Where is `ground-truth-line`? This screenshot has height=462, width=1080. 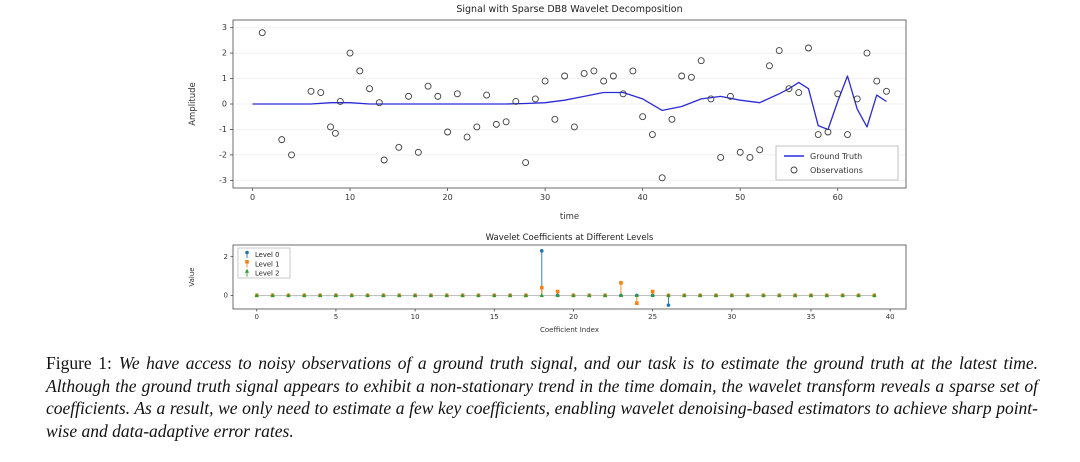
ground-truth-line is located at coordinates (569, 103).